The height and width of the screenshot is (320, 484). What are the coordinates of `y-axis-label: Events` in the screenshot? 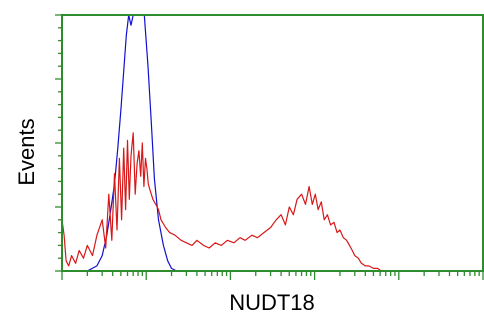 It's located at (26, 151).